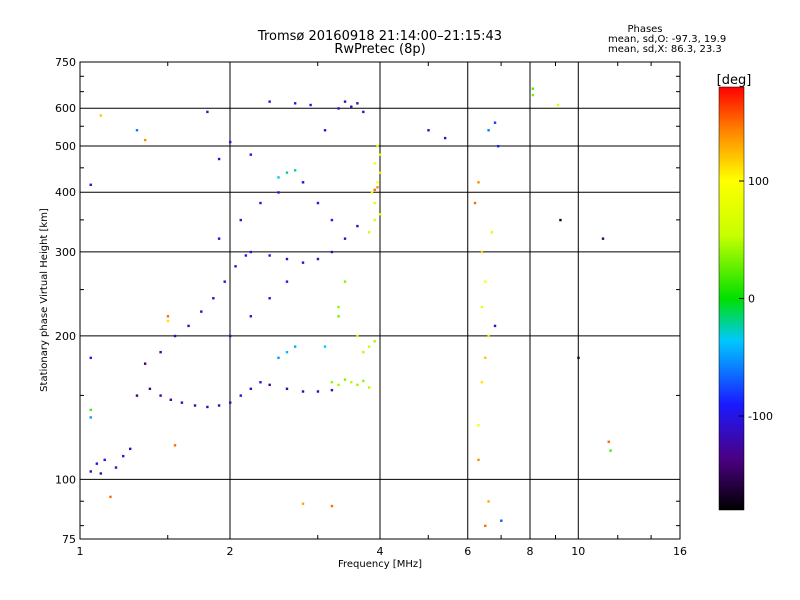  Describe the element at coordinates (578, 551) in the screenshot. I see `x-tick-label: 10` at that location.